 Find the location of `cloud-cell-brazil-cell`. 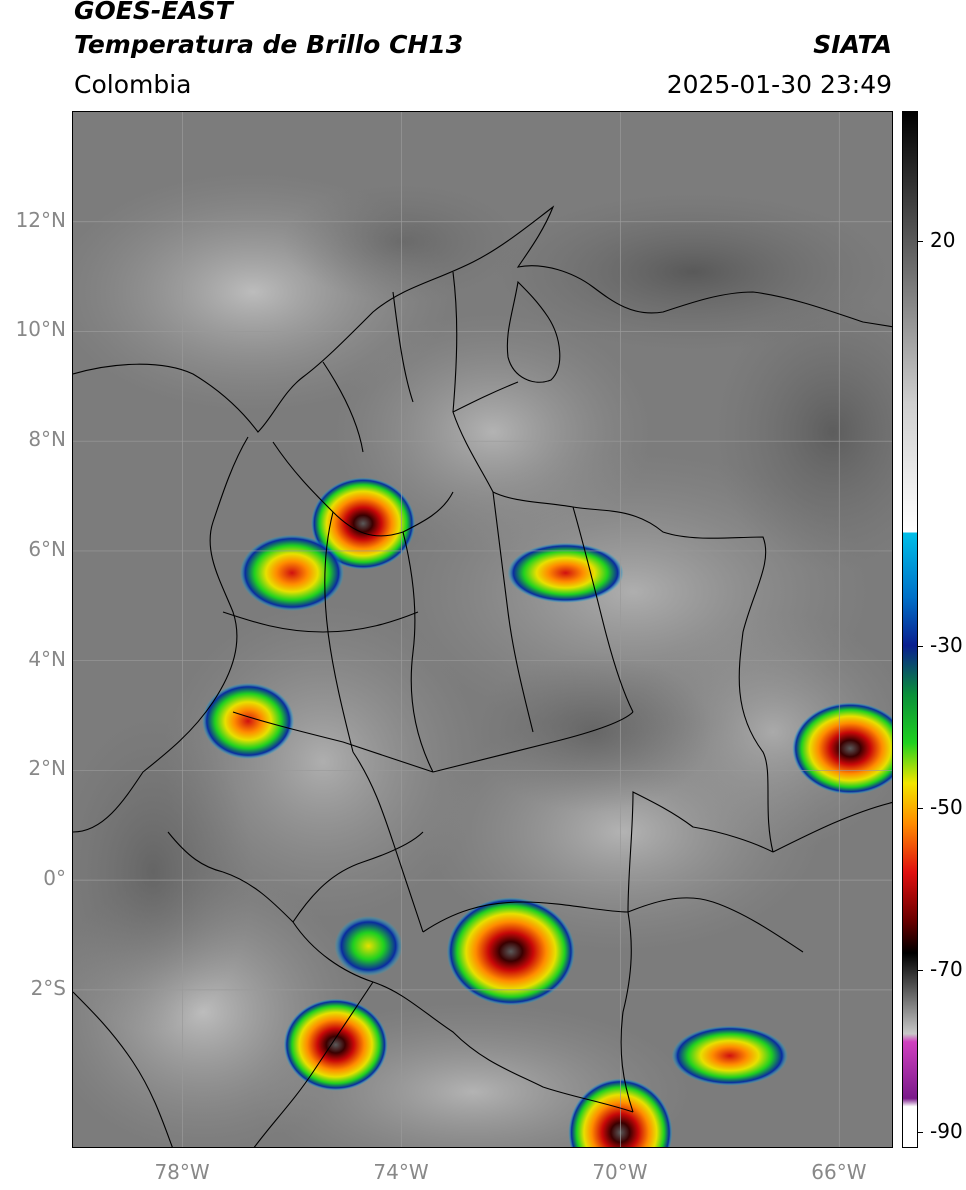

cloud-cell-brazil-cell is located at coordinates (729, 1055).